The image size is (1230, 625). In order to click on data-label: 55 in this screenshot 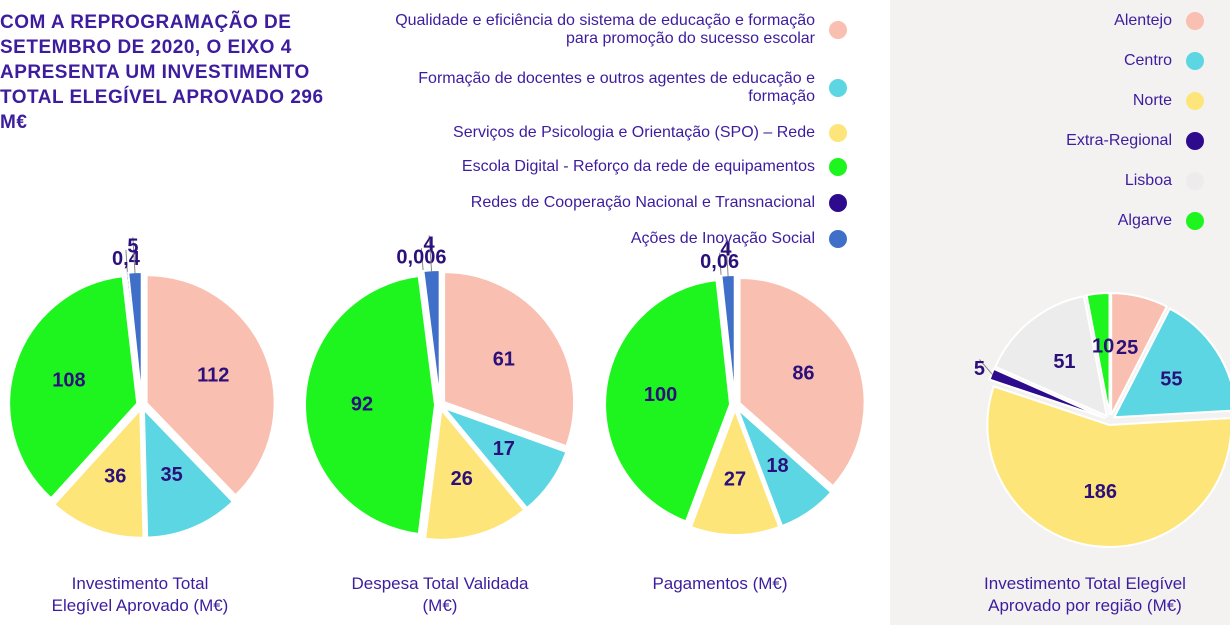, I will do `click(1171, 379)`.